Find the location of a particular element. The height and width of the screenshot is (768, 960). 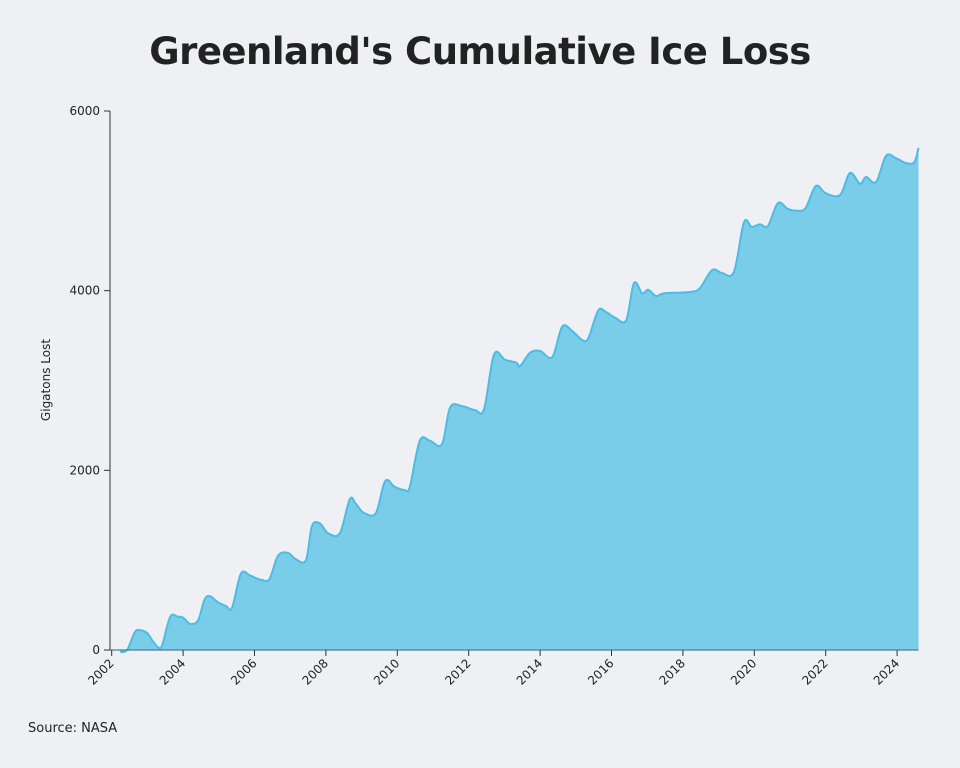

x-tick-label: 2018 is located at coordinates (672, 671).